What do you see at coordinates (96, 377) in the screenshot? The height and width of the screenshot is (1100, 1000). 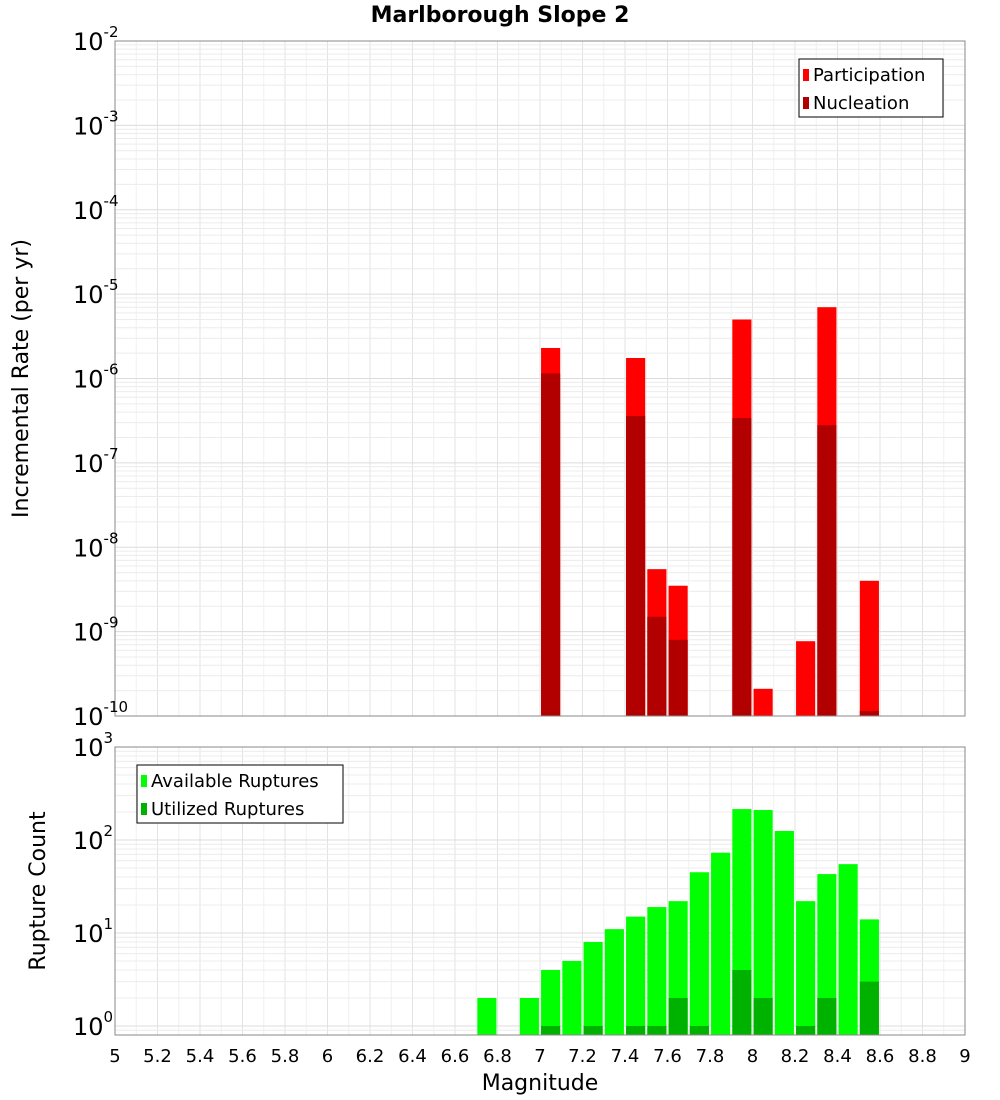 I see `rate-y-tick-label: 10⁻⁶` at bounding box center [96, 377].